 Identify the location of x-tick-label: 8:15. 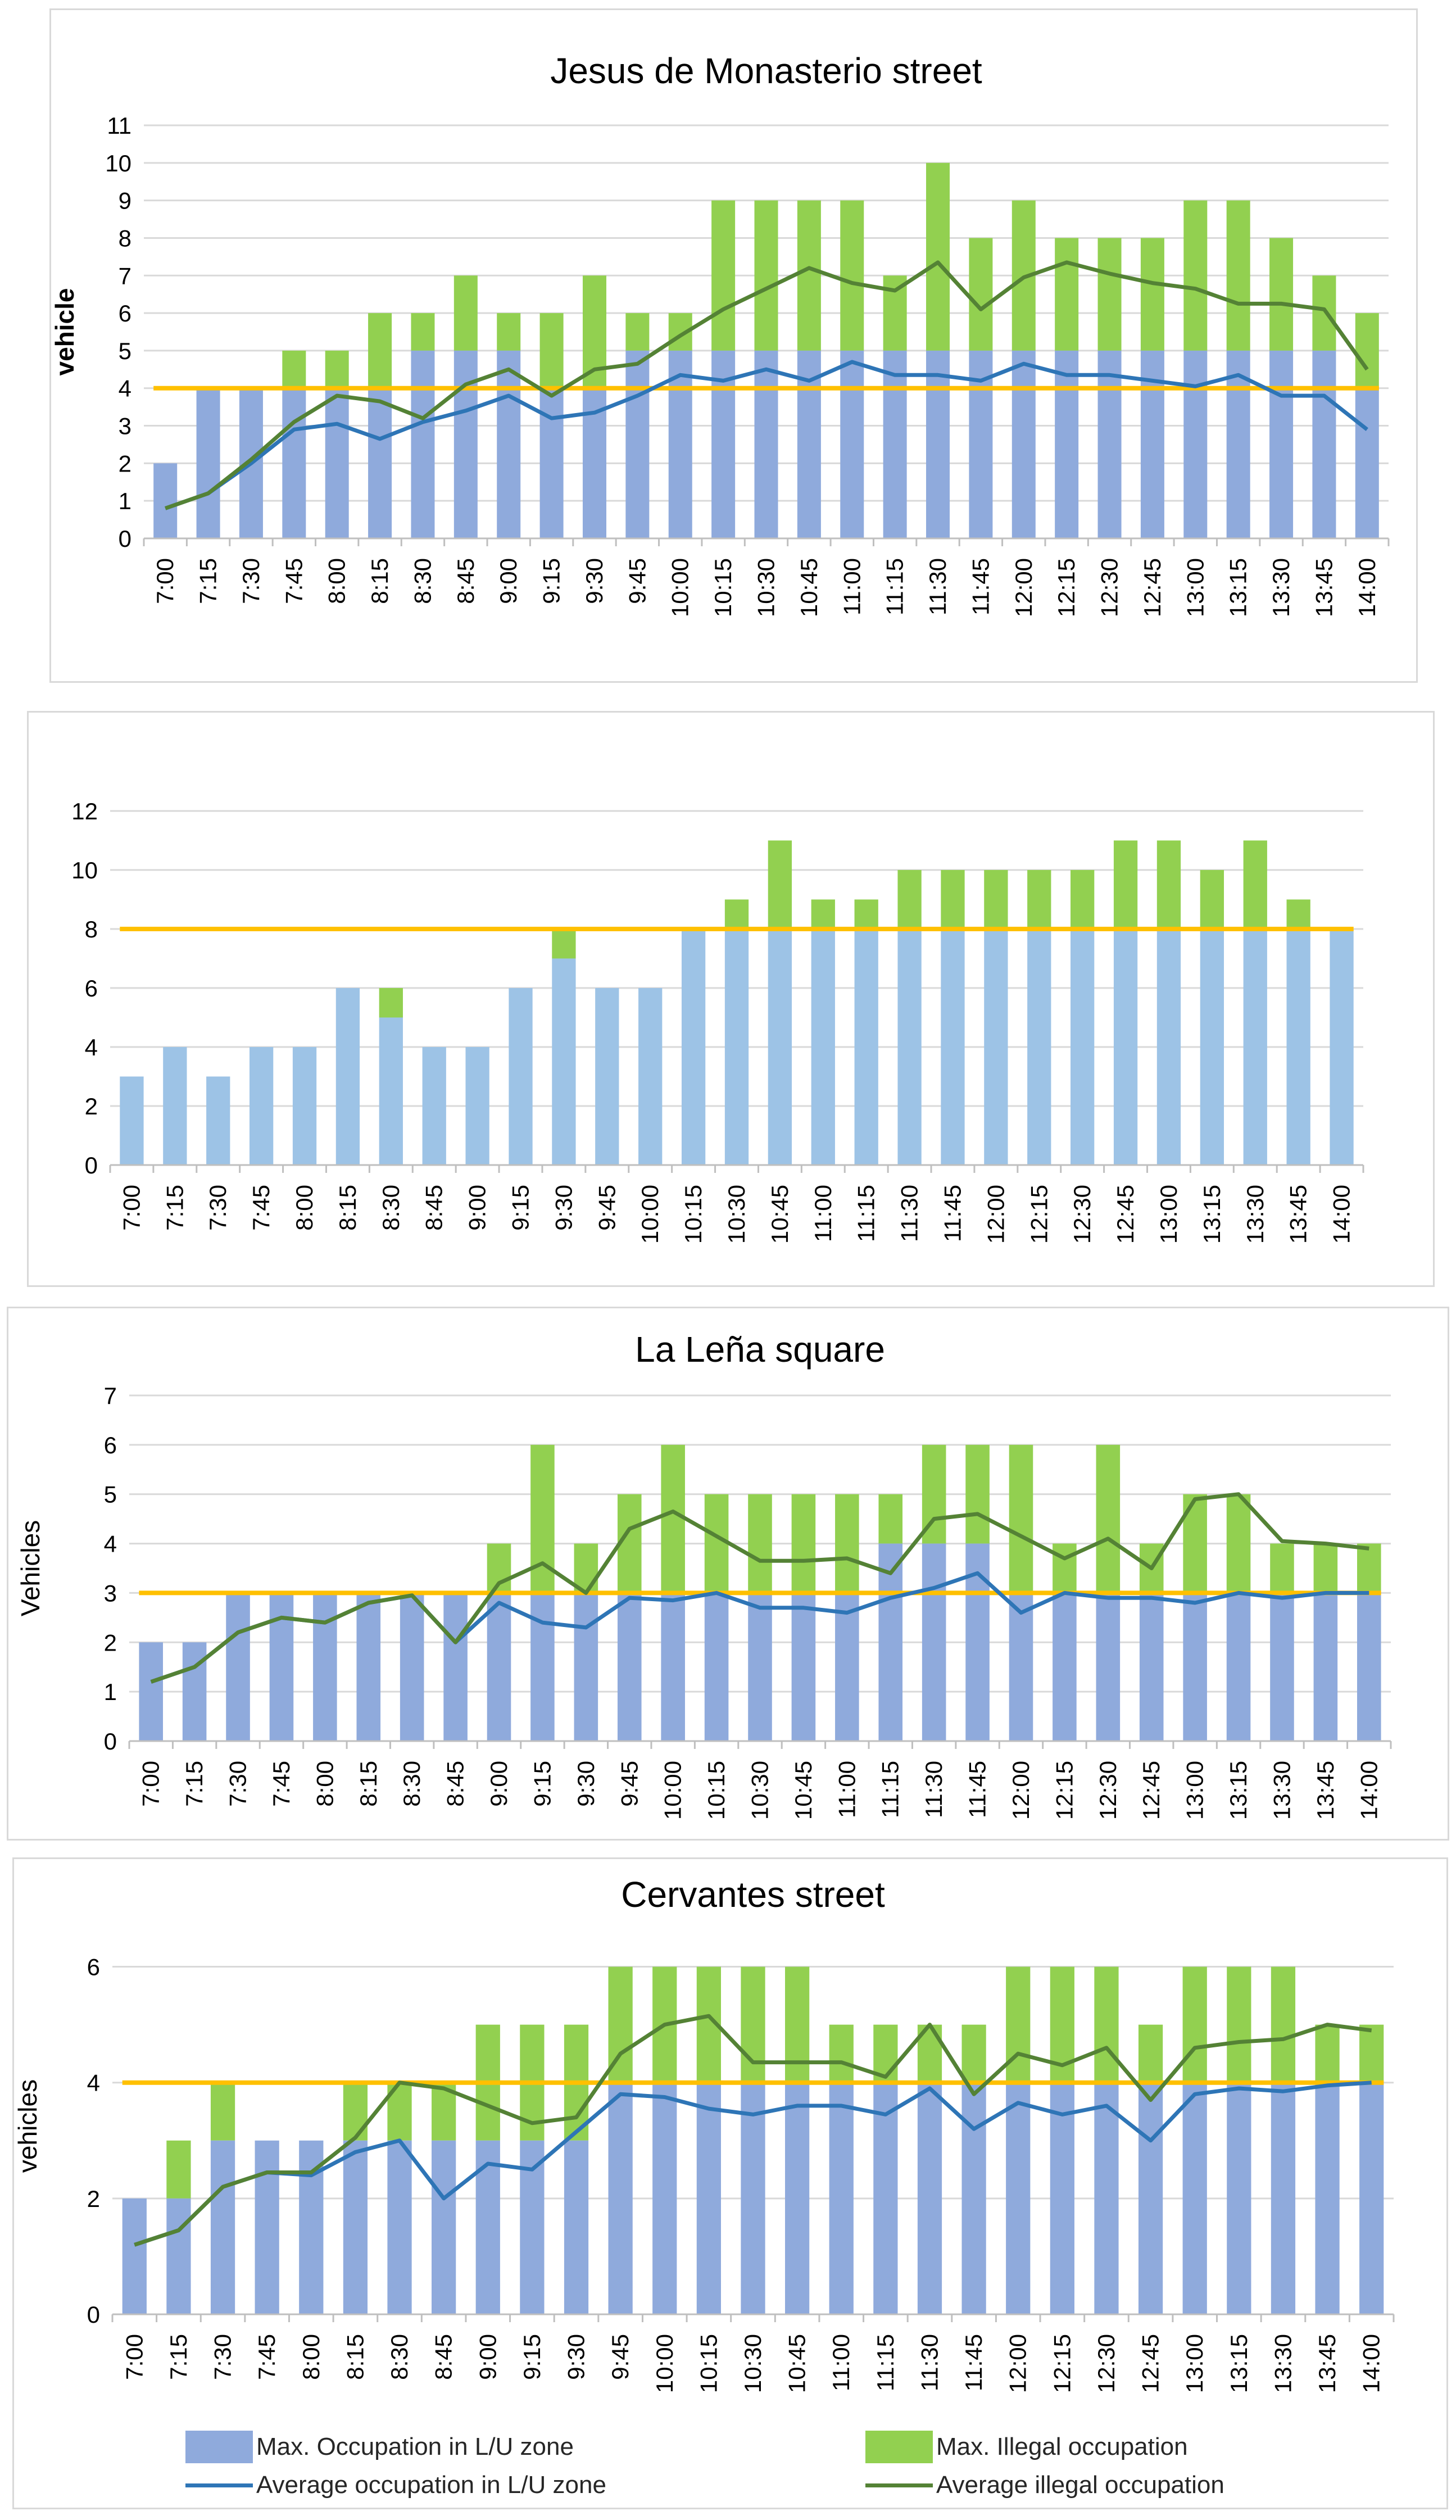
(355, 2357).